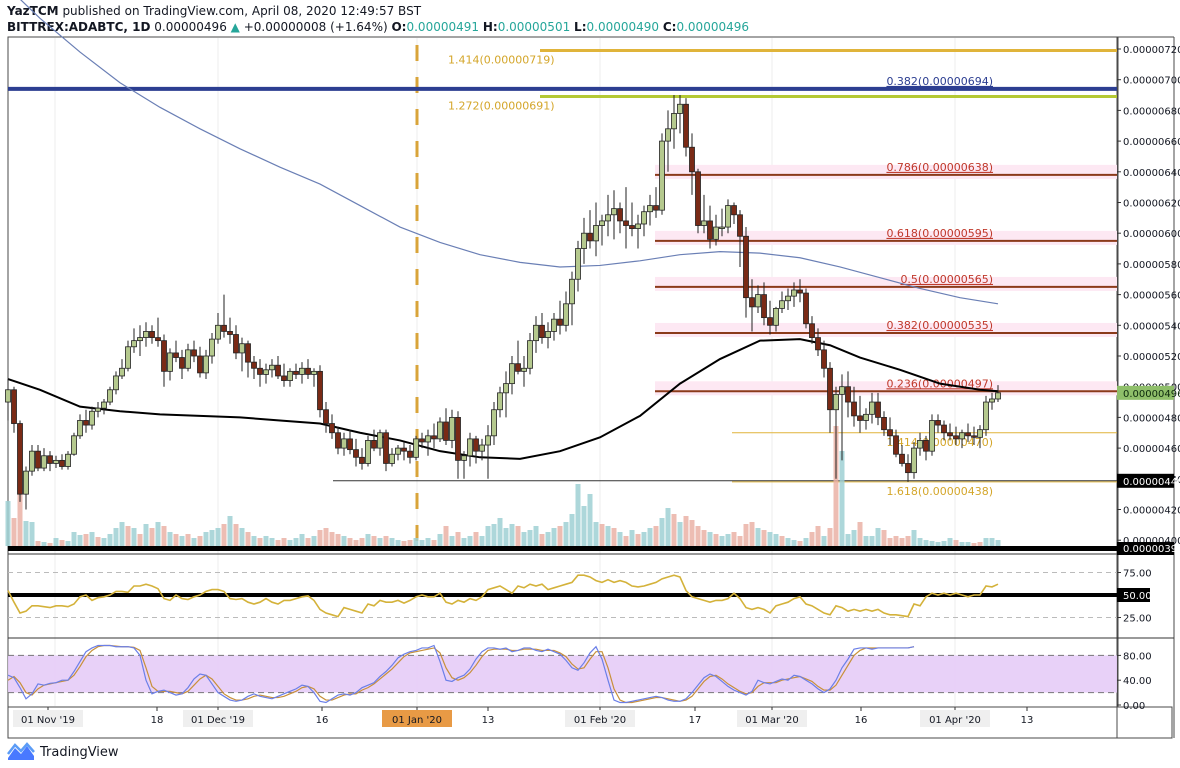 The image size is (1180, 768). Describe the element at coordinates (1137, 619) in the screenshot. I see `svg-text: 25.00` at that location.